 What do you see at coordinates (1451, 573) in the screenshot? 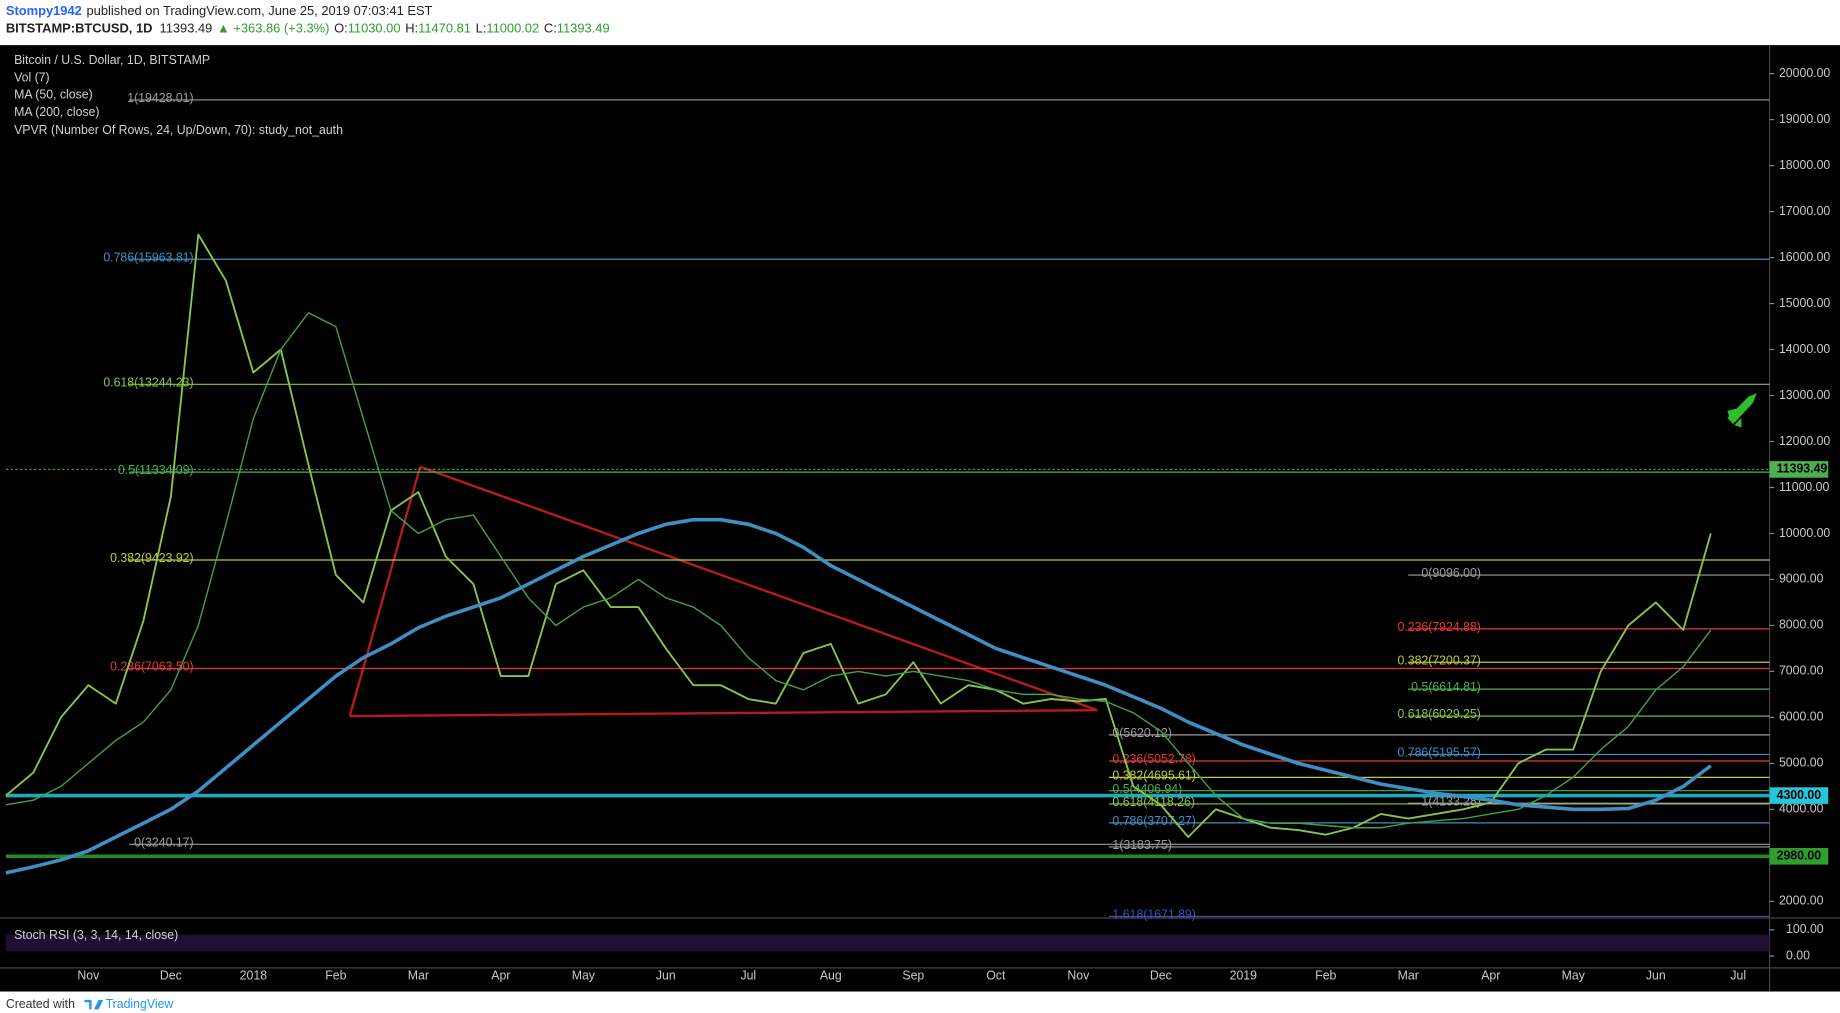
I see `fib-label: 0(9096.00)` at bounding box center [1451, 573].